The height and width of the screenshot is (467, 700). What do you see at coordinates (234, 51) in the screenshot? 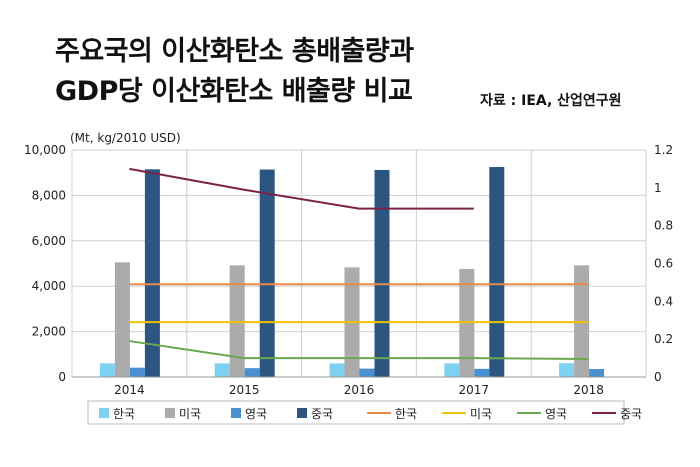
I see `chart-title-line-1: 주요국의 이산화탄소 총배출량과` at bounding box center [234, 51].